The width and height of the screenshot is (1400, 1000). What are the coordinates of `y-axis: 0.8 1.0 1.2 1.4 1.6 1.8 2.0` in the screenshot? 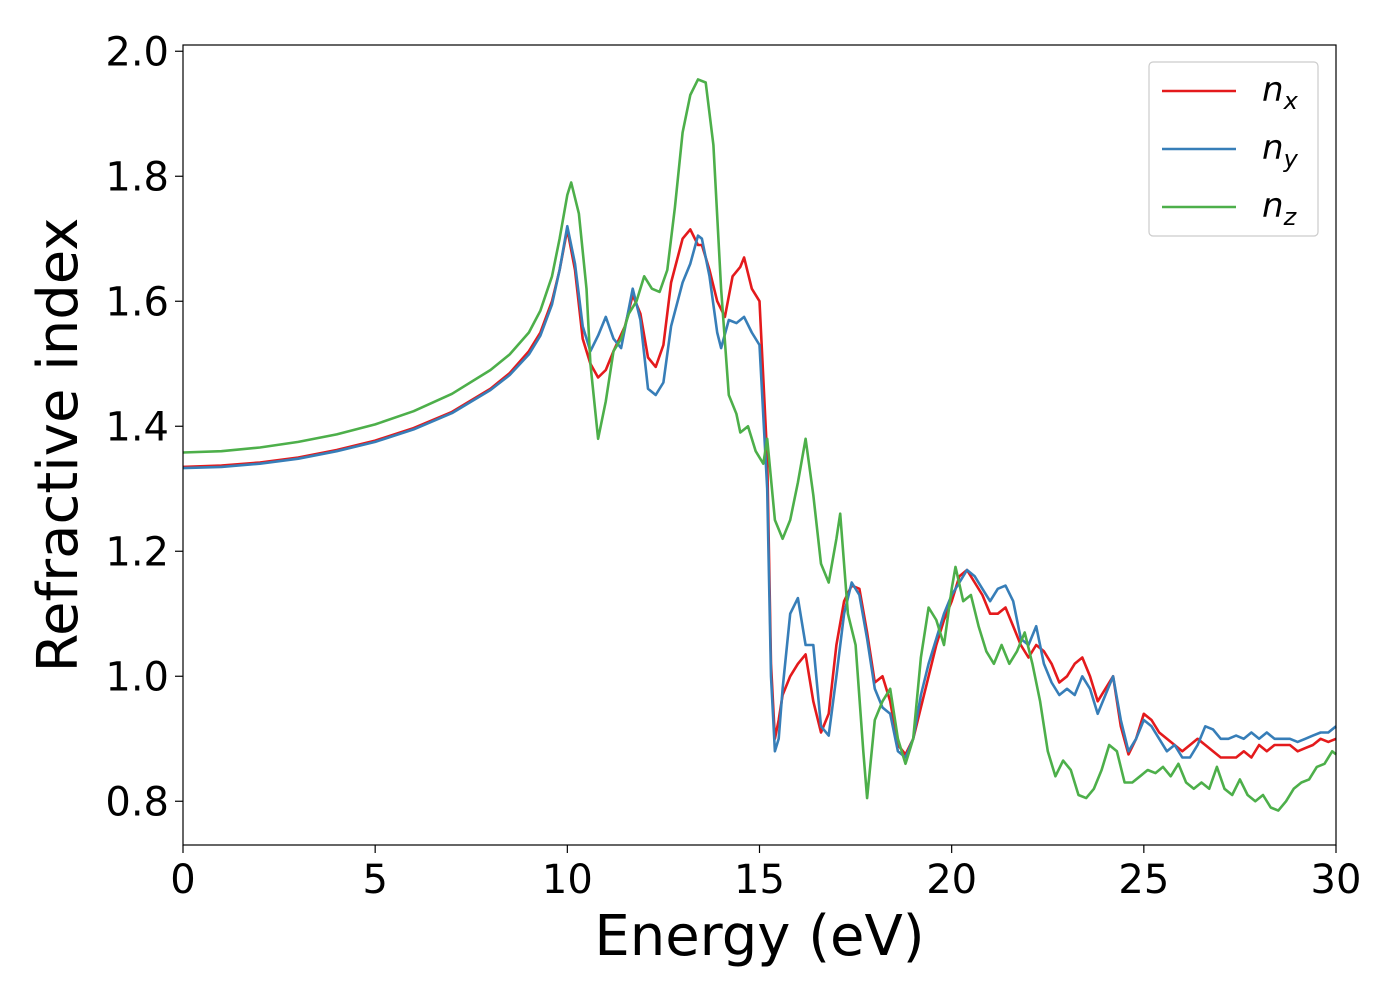 It's located at (144, 427).